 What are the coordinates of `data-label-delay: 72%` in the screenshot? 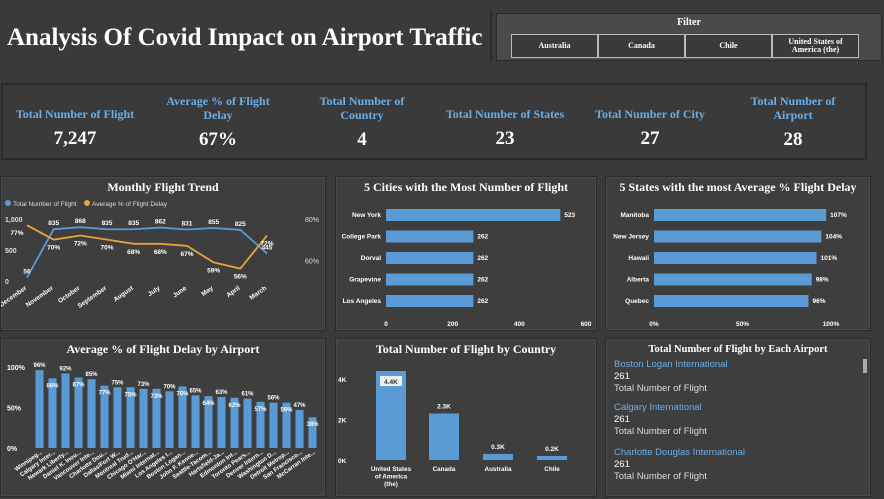 It's located at (266, 244).